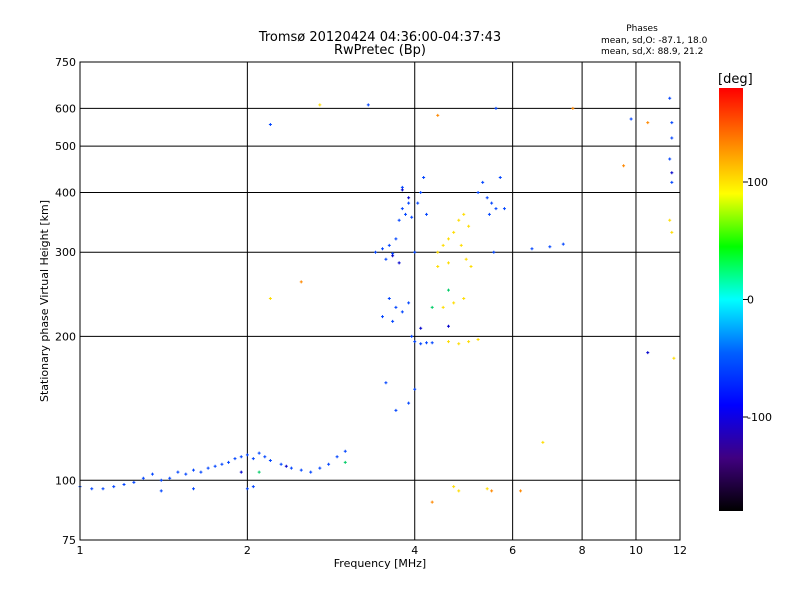 The width and height of the screenshot is (800, 604). What do you see at coordinates (65, 480) in the screenshot?
I see `y-tick-label: 100` at bounding box center [65, 480].